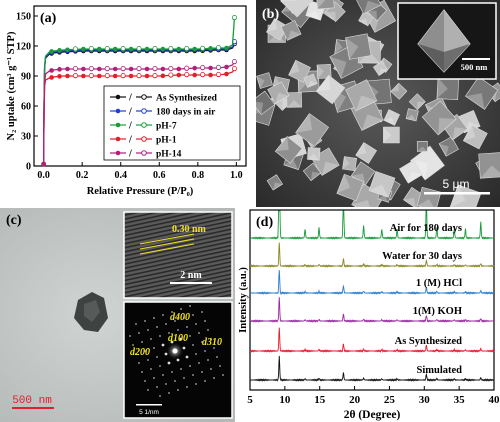 This screenshot has height=422, width=500. Describe the element at coordinates (28, 167) in the screenshot. I see `isotherm-y-tick-label: 0` at that location.